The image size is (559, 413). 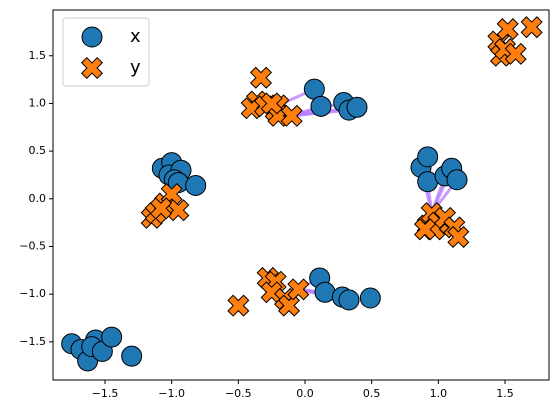 What do you see at coordinates (238, 393) in the screenshot?
I see `x-tick-label: −0.5` at bounding box center [238, 393].